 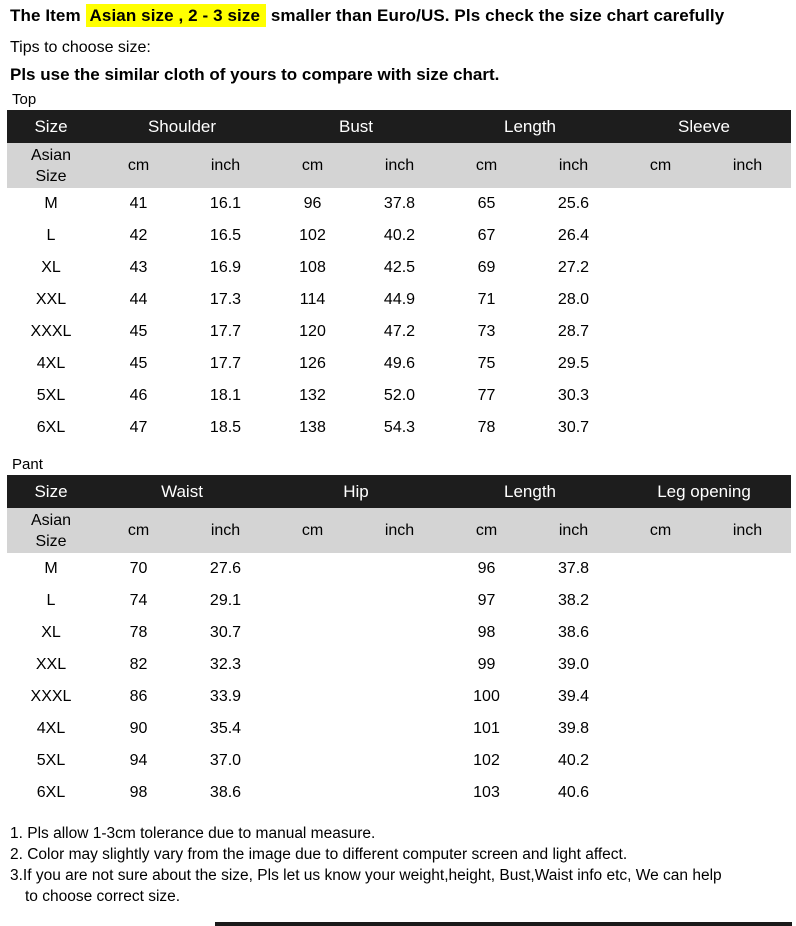 What do you see at coordinates (138, 236) in the screenshot?
I see `value-cell: 42` at bounding box center [138, 236].